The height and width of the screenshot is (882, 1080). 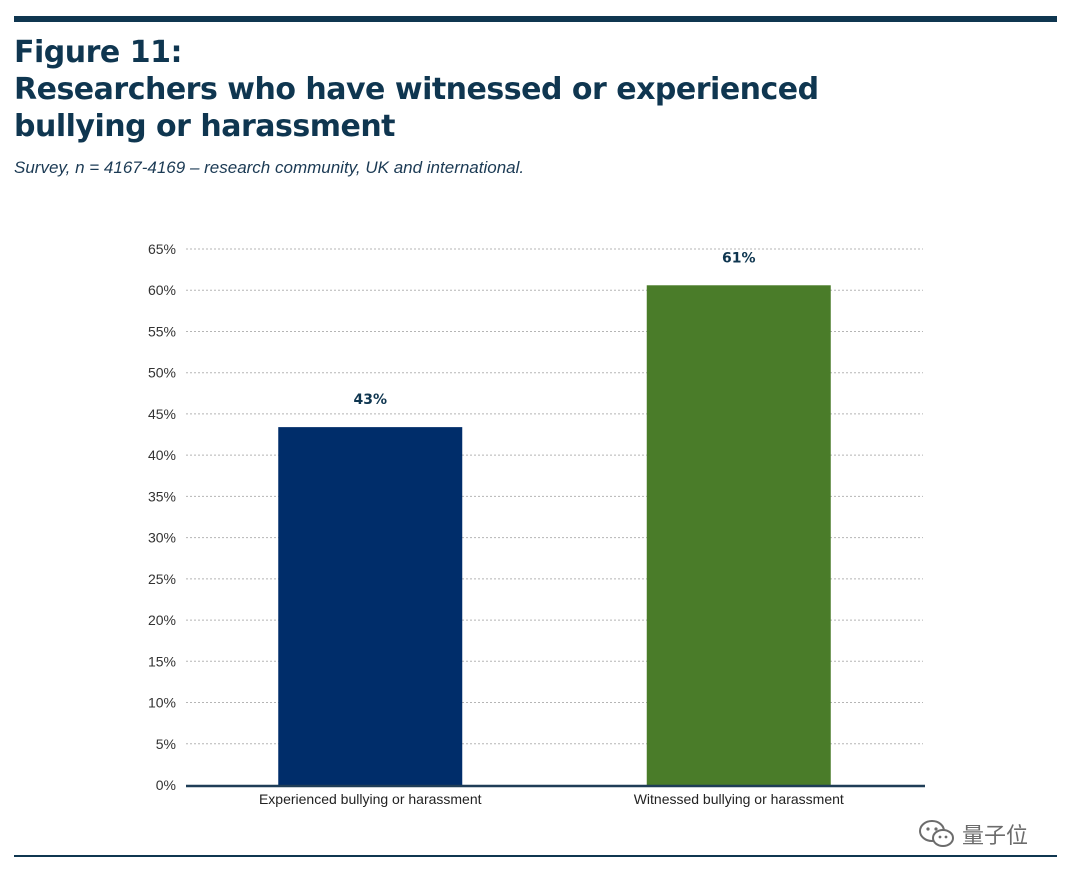 I want to click on y-tick-label: 30%, so click(x=162, y=538).